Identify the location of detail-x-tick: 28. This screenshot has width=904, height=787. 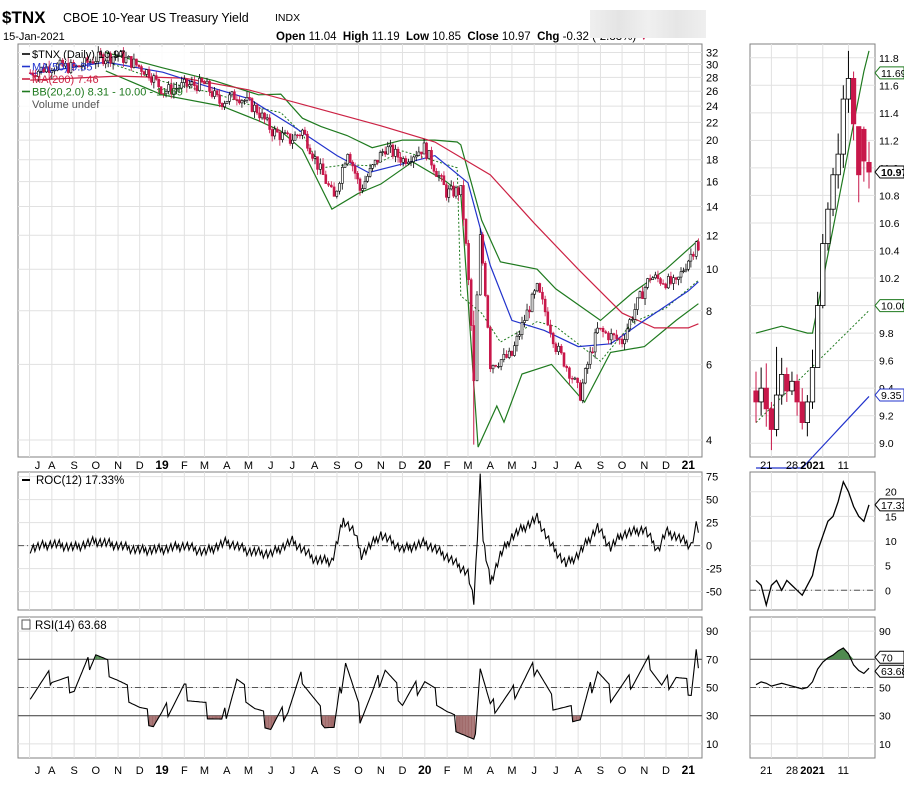
(792, 771).